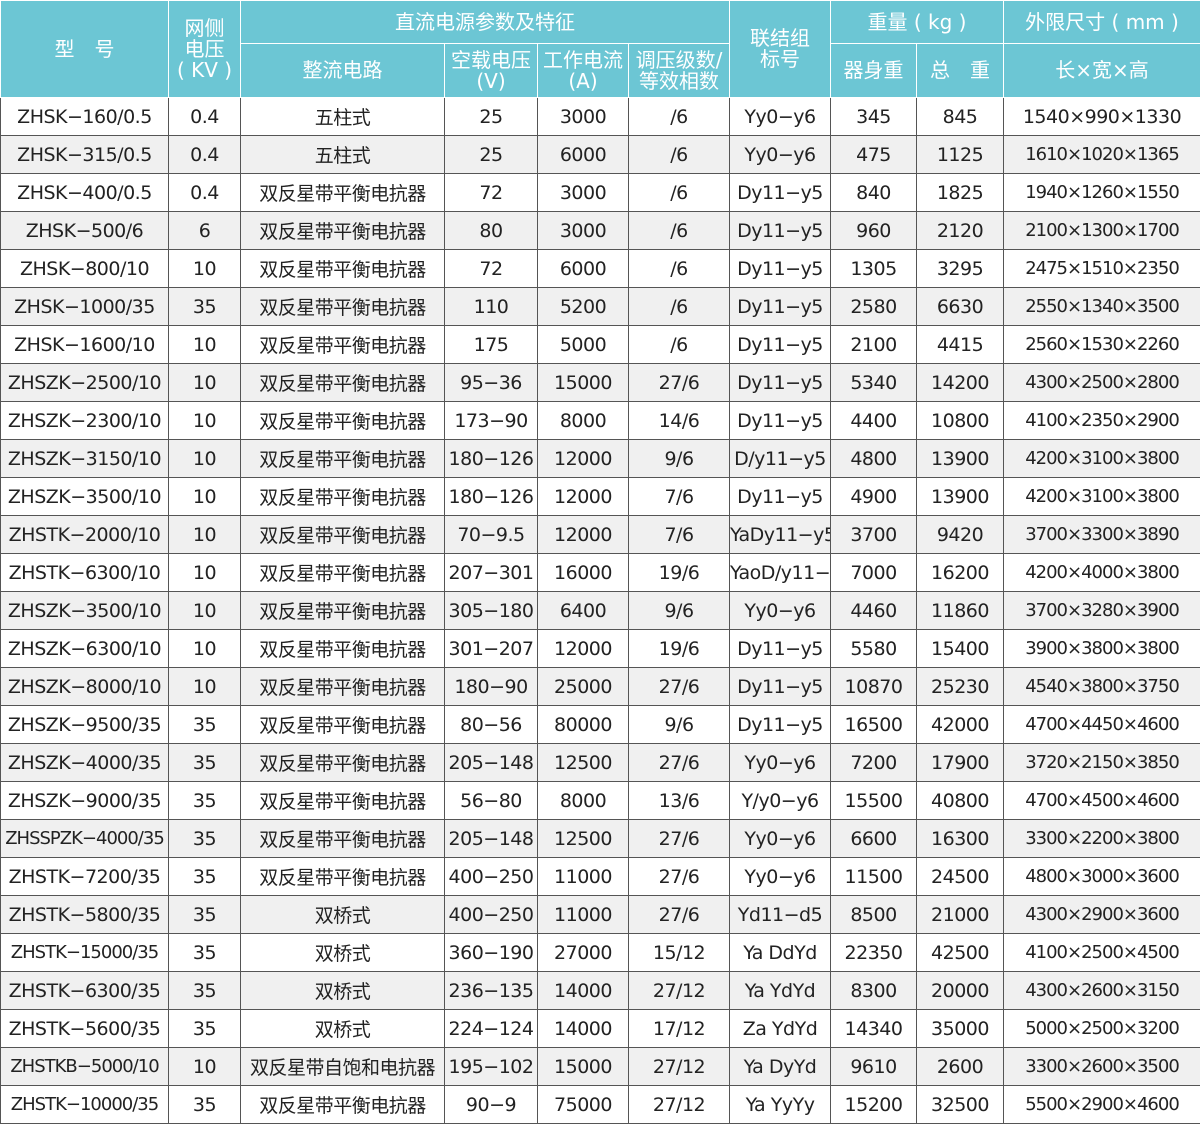 This screenshot has width=1200, height=1124. I want to click on cell-connection: Yy0−y6, so click(780, 154).